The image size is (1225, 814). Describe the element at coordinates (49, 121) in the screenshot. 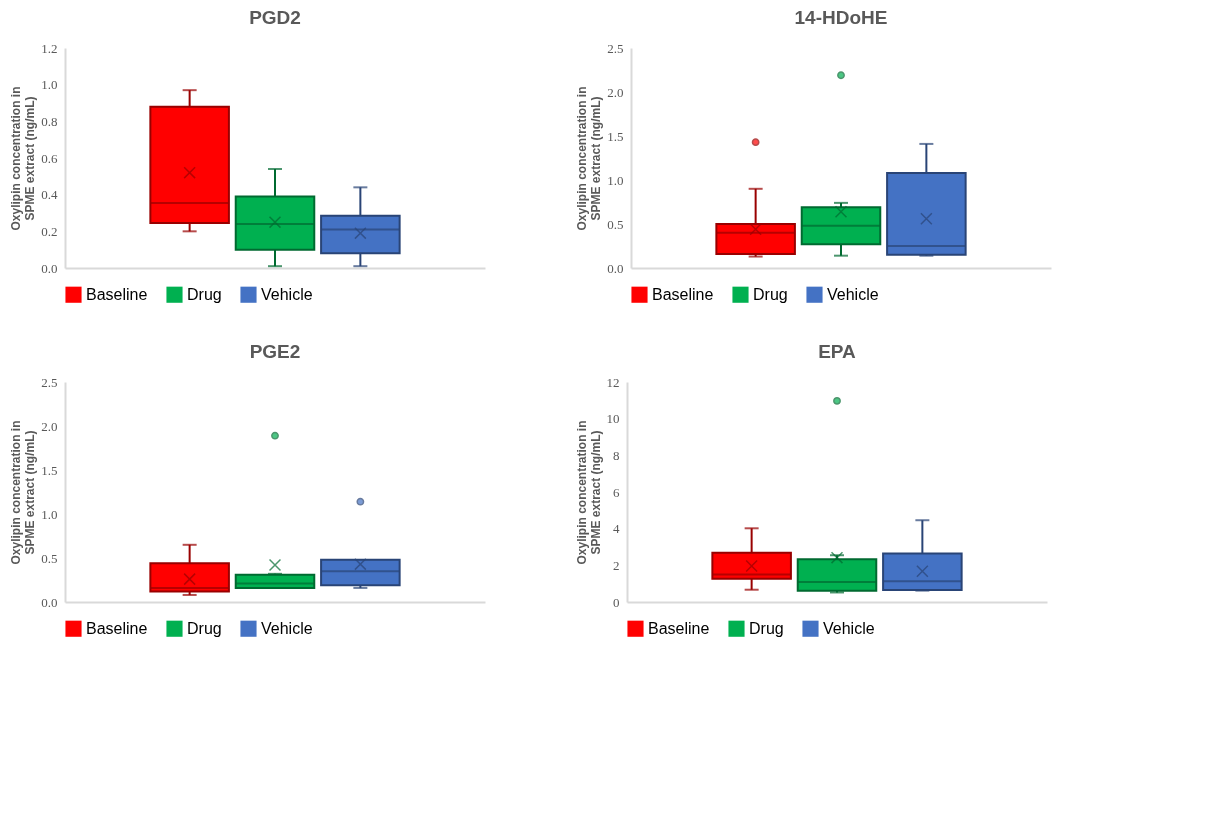

I see `y-tick-label: 0.8` at that location.